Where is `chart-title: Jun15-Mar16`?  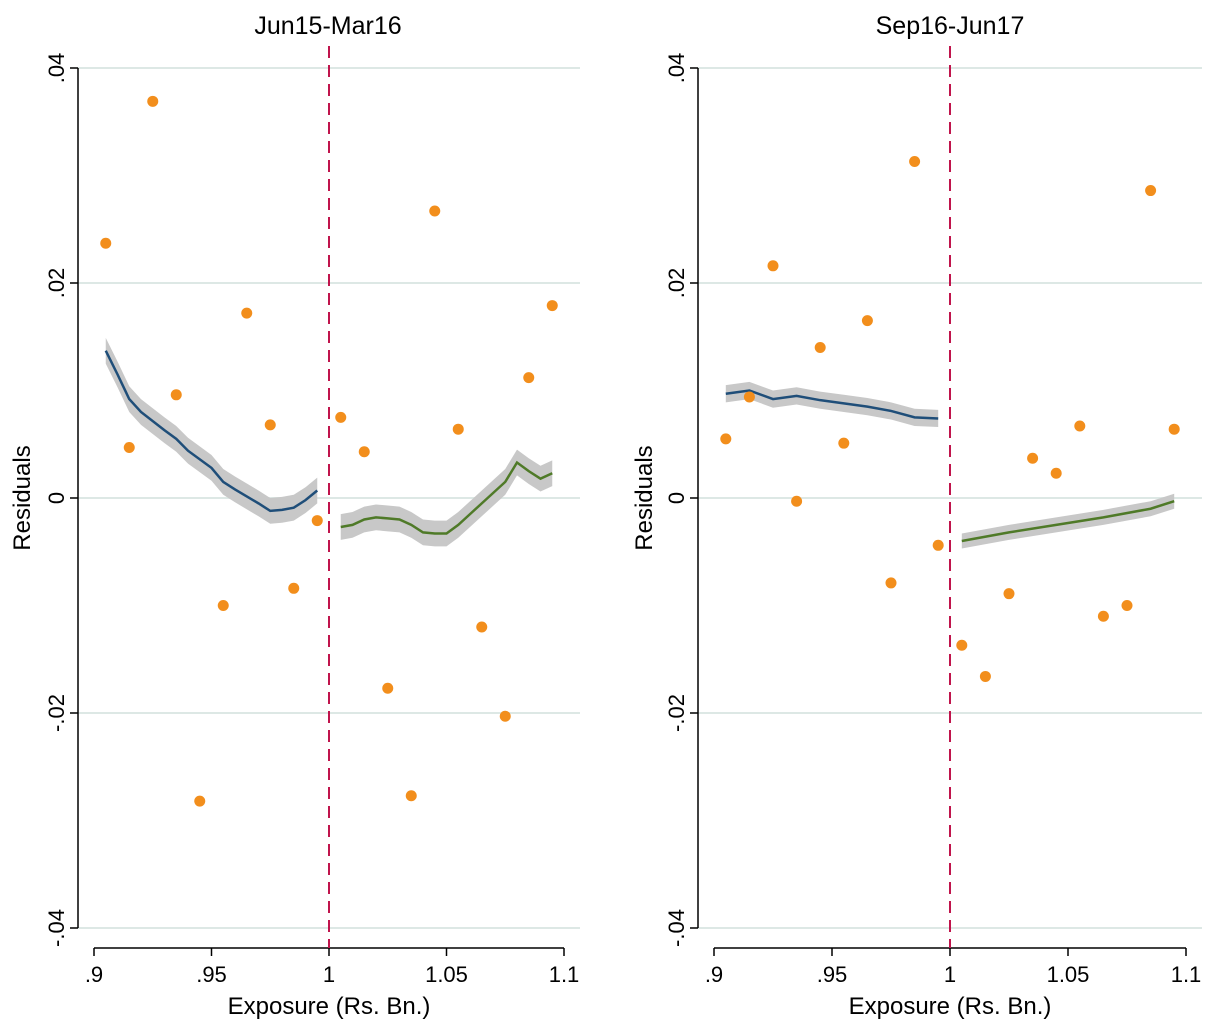 chart-title: Jun15-Mar16 is located at coordinates (327, 26).